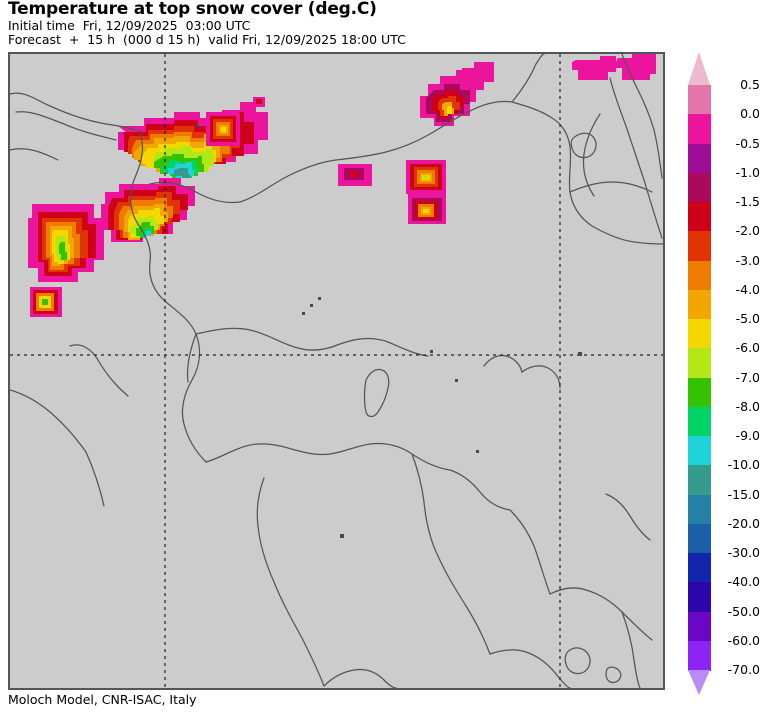 Image resolution: width=760 pixels, height=713 pixels. I want to click on colorbar-arrow-bottom, so click(699, 682).